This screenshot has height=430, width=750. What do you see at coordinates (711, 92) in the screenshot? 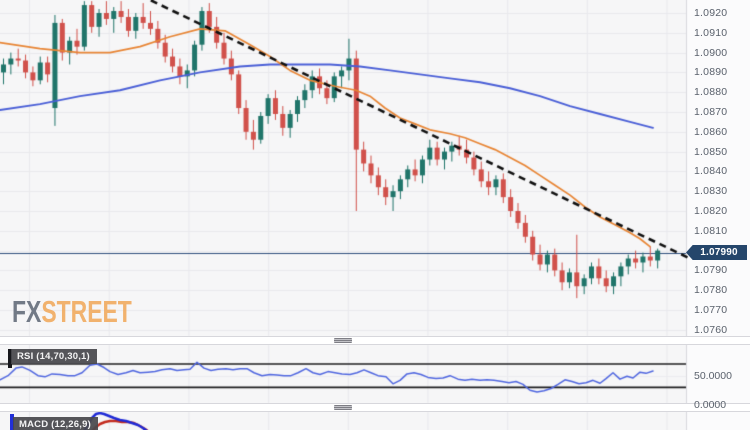
I see `price-axis-label: 1.0880` at bounding box center [711, 92].